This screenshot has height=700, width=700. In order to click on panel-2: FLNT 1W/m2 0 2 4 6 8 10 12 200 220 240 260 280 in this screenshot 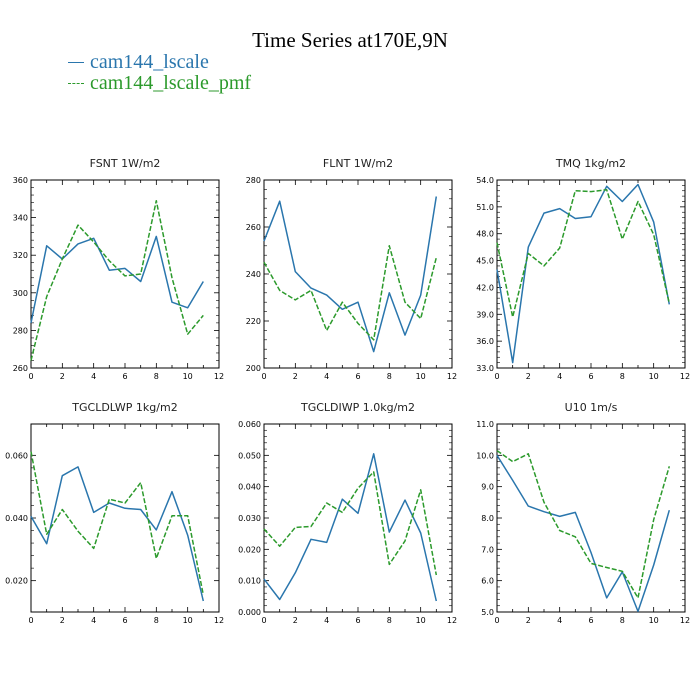, I will do `click(351, 269)`.